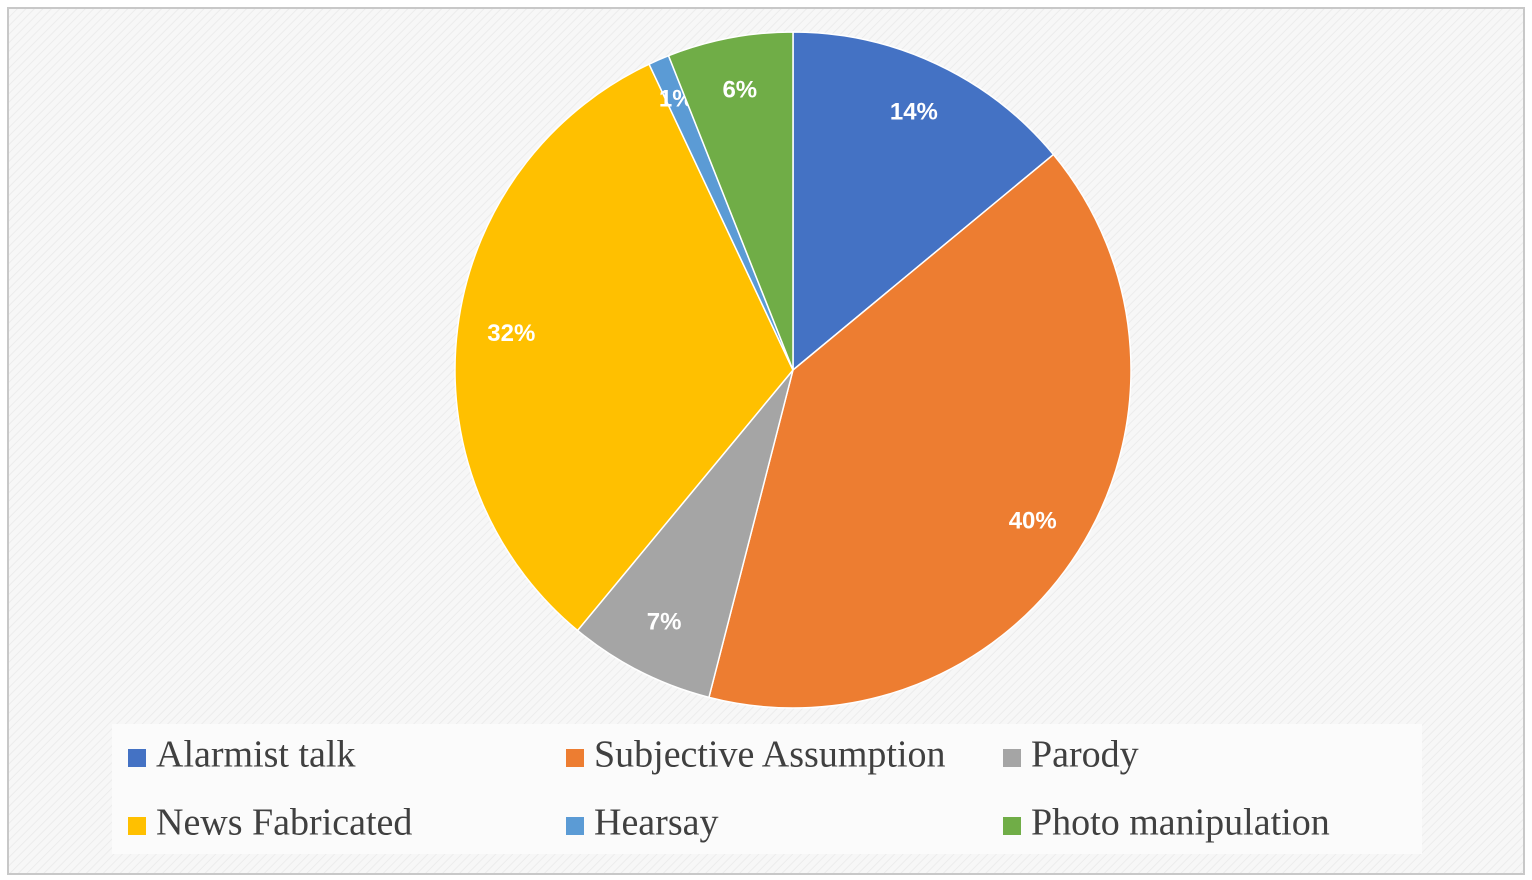 The width and height of the screenshot is (1532, 880). Describe the element at coordinates (255, 755) in the screenshot. I see `legend-label: Alarmist talk` at that location.